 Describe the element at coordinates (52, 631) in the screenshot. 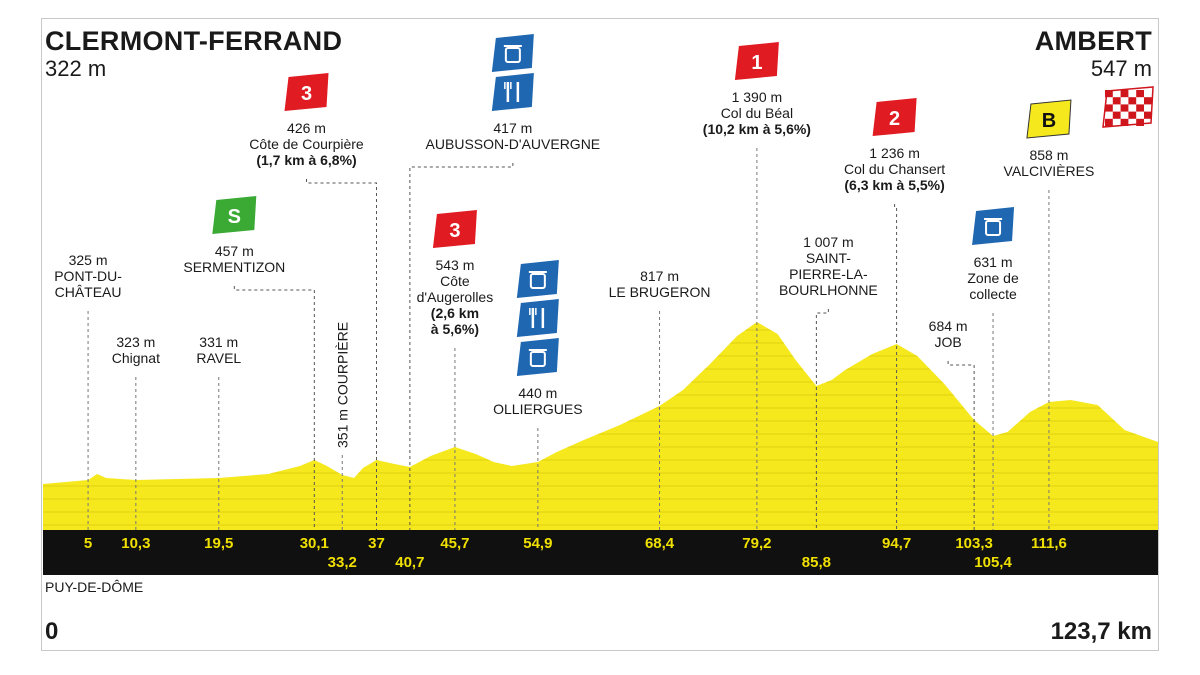

I see `distance-start: 0` at that location.